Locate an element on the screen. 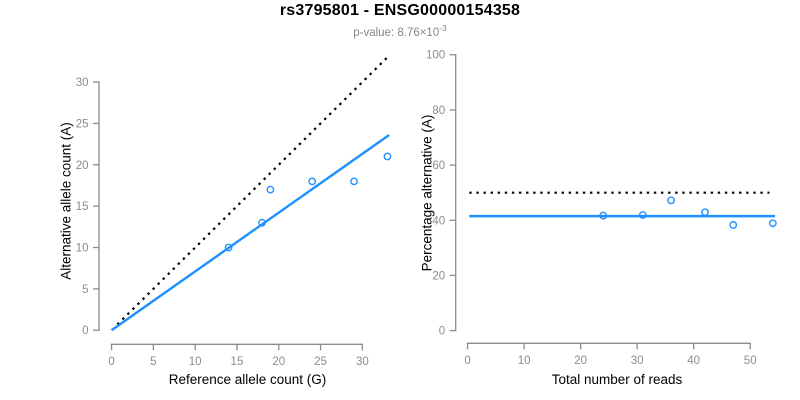 The width and height of the screenshot is (800, 400). x-tick-label: 25 is located at coordinates (320, 362).